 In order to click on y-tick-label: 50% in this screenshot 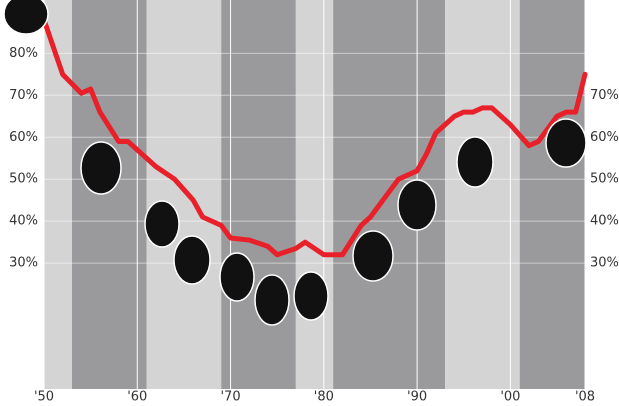, I will do `click(23, 179)`.